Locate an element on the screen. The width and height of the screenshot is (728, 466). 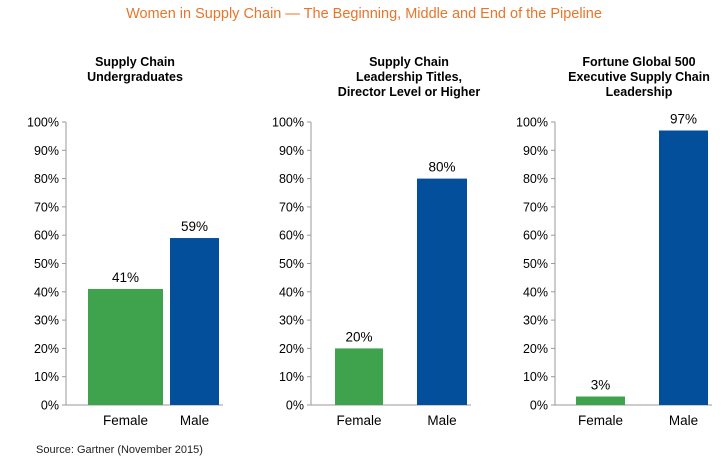
panel-1-y-tick-label: 50% is located at coordinates (46, 264).